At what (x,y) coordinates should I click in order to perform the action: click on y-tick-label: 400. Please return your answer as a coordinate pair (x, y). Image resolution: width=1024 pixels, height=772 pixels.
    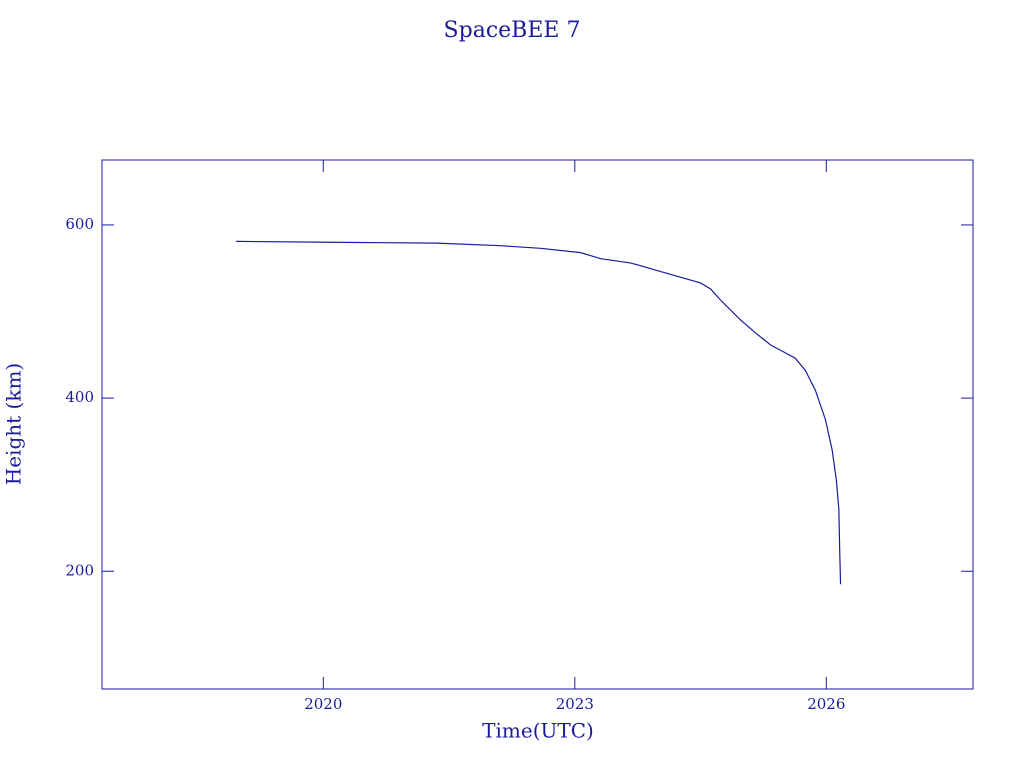
    Looking at the image, I should click on (79, 397).